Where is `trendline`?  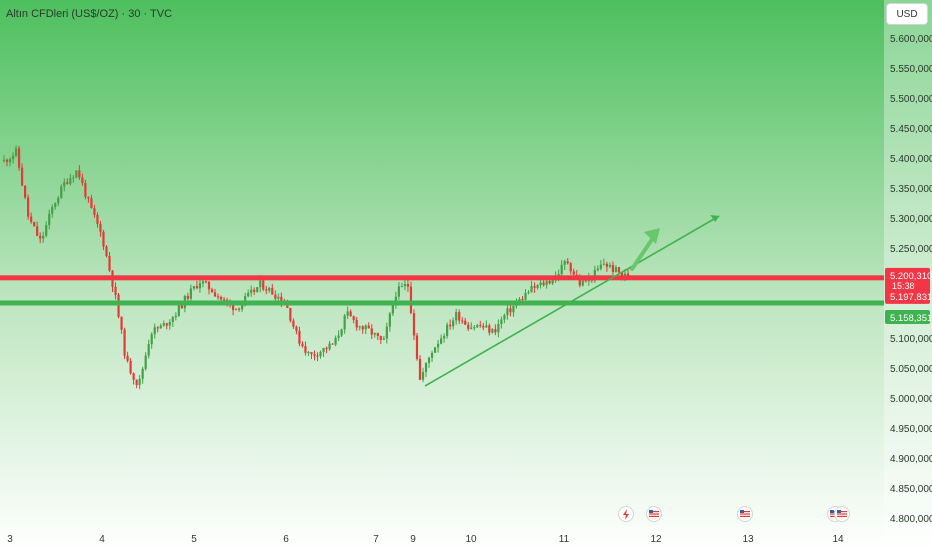
trendline is located at coordinates (572, 301).